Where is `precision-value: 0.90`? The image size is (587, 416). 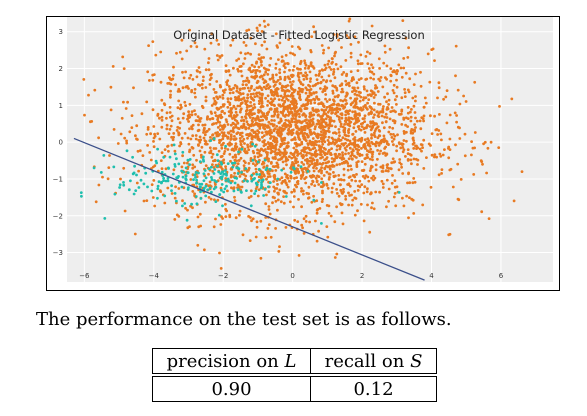
precision-value: 0.90 is located at coordinates (231, 389).